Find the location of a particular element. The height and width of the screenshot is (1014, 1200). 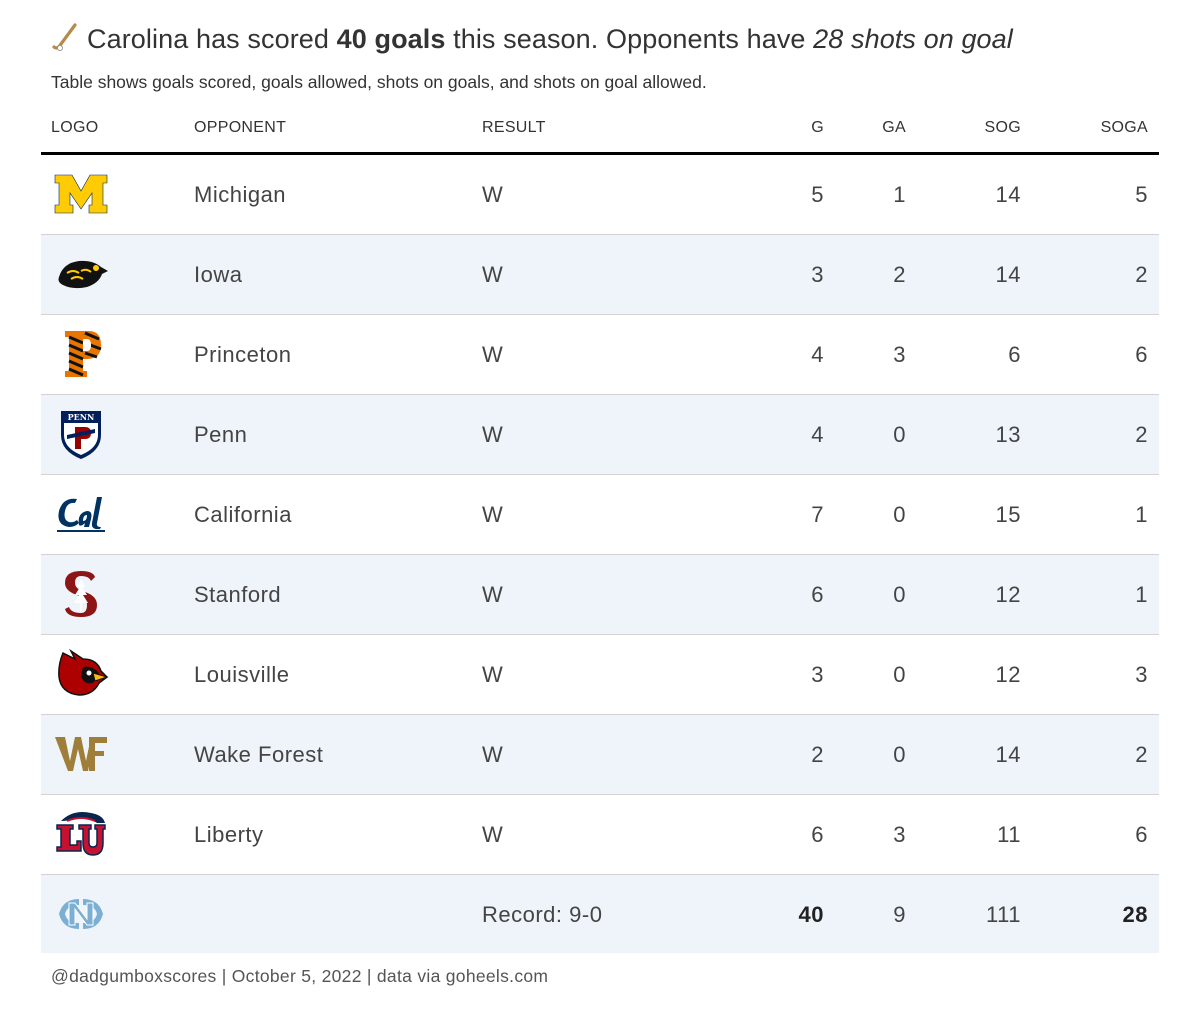

goals-value: 2 is located at coordinates (817, 754).